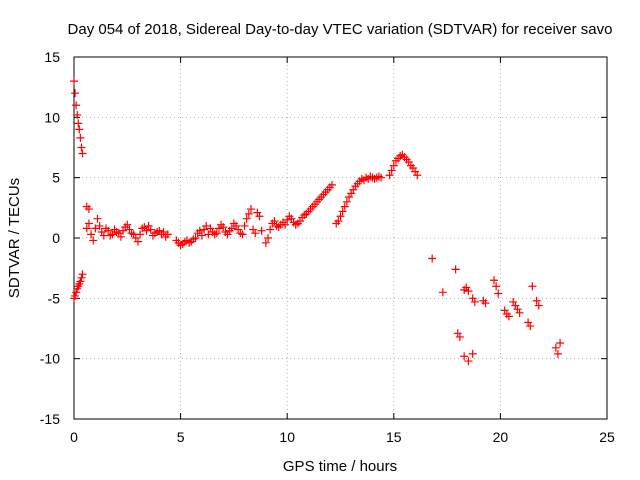 The width and height of the screenshot is (640, 480). Describe the element at coordinates (52, 117) in the screenshot. I see `y-tick-label: 10` at that location.